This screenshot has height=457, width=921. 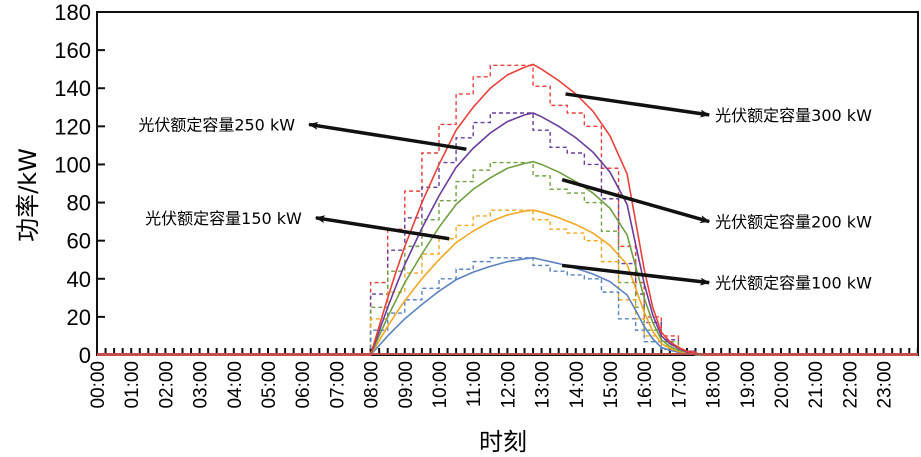 What do you see at coordinates (166, 385) in the screenshot?
I see `x-tick-label: 02:00` at bounding box center [166, 385].